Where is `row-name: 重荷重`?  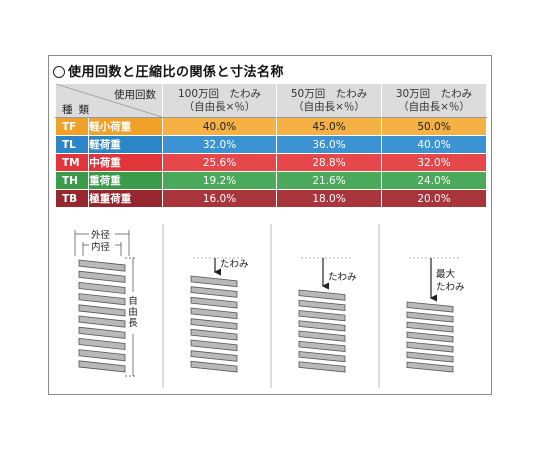 row-name: 重荷重 is located at coordinates (125, 180).